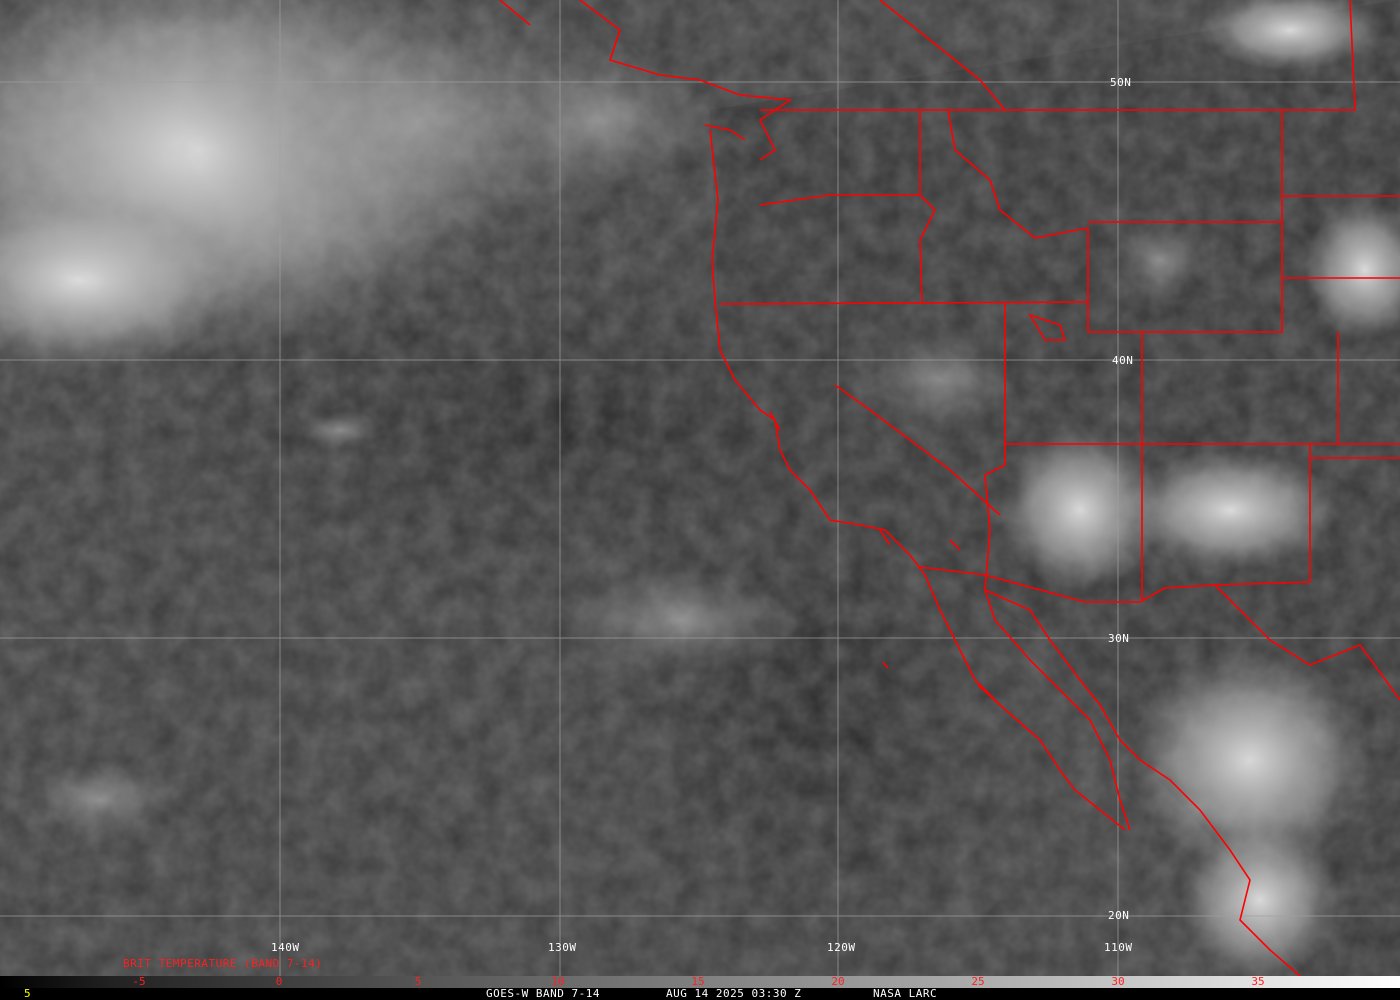  What do you see at coordinates (1118, 981) in the screenshot?
I see `colorbar-tick: 30` at bounding box center [1118, 981].